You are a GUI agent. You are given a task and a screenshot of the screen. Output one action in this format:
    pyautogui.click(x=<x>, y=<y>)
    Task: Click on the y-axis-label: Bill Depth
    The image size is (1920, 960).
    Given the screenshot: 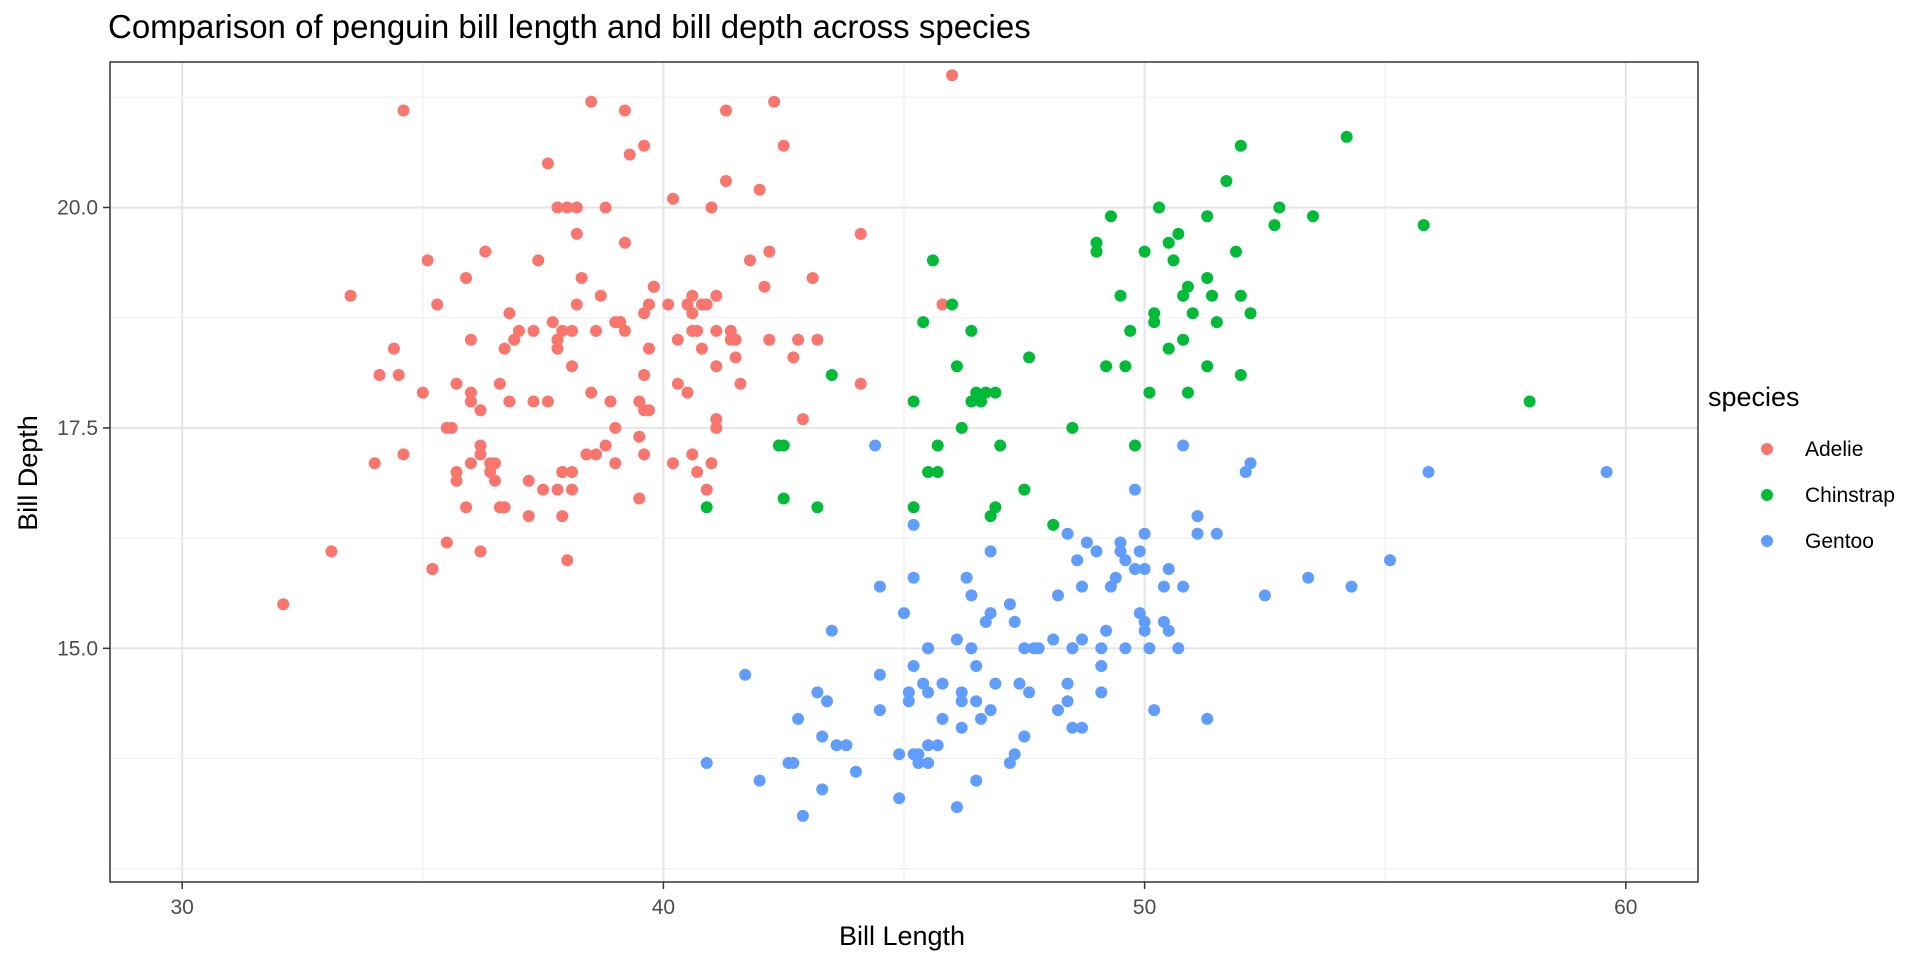 What is the action you would take?
    pyautogui.click(x=28, y=473)
    